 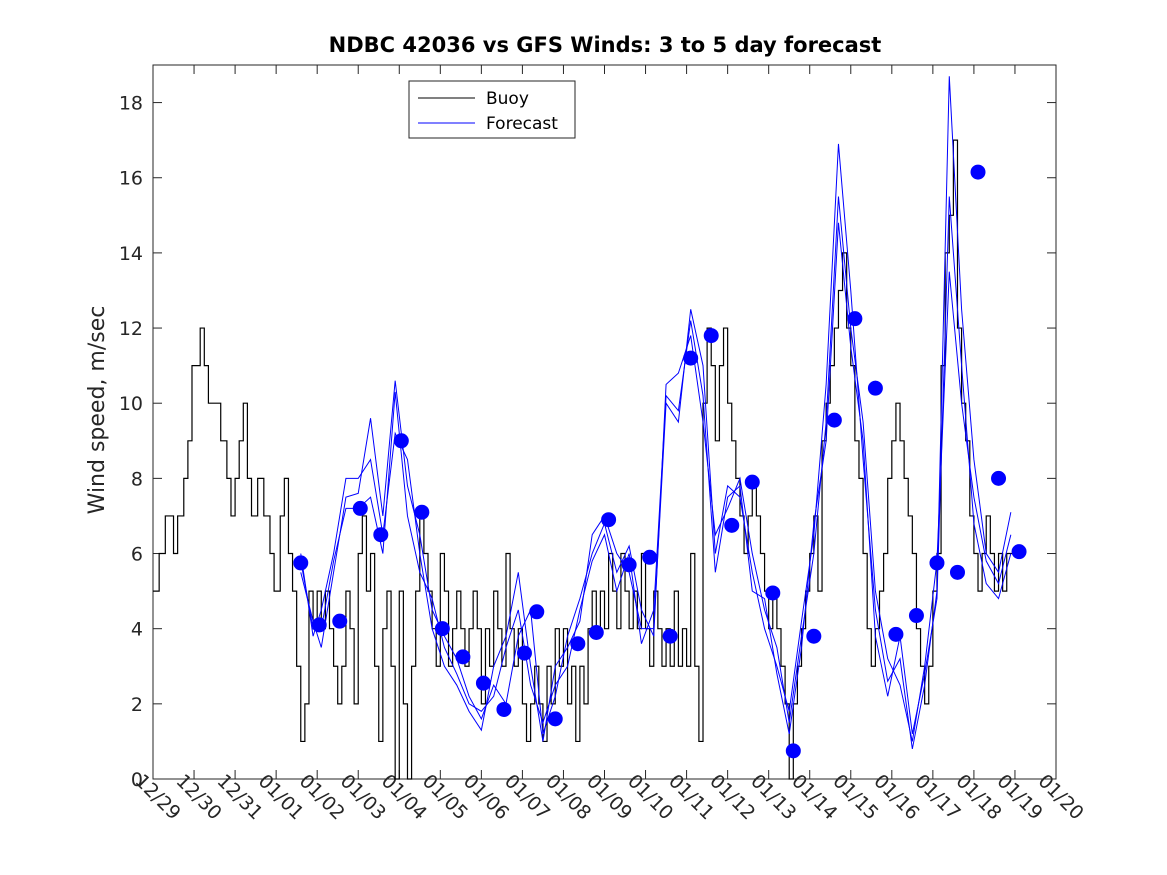 I want to click on y-tick-label: 16, so click(x=131, y=179).